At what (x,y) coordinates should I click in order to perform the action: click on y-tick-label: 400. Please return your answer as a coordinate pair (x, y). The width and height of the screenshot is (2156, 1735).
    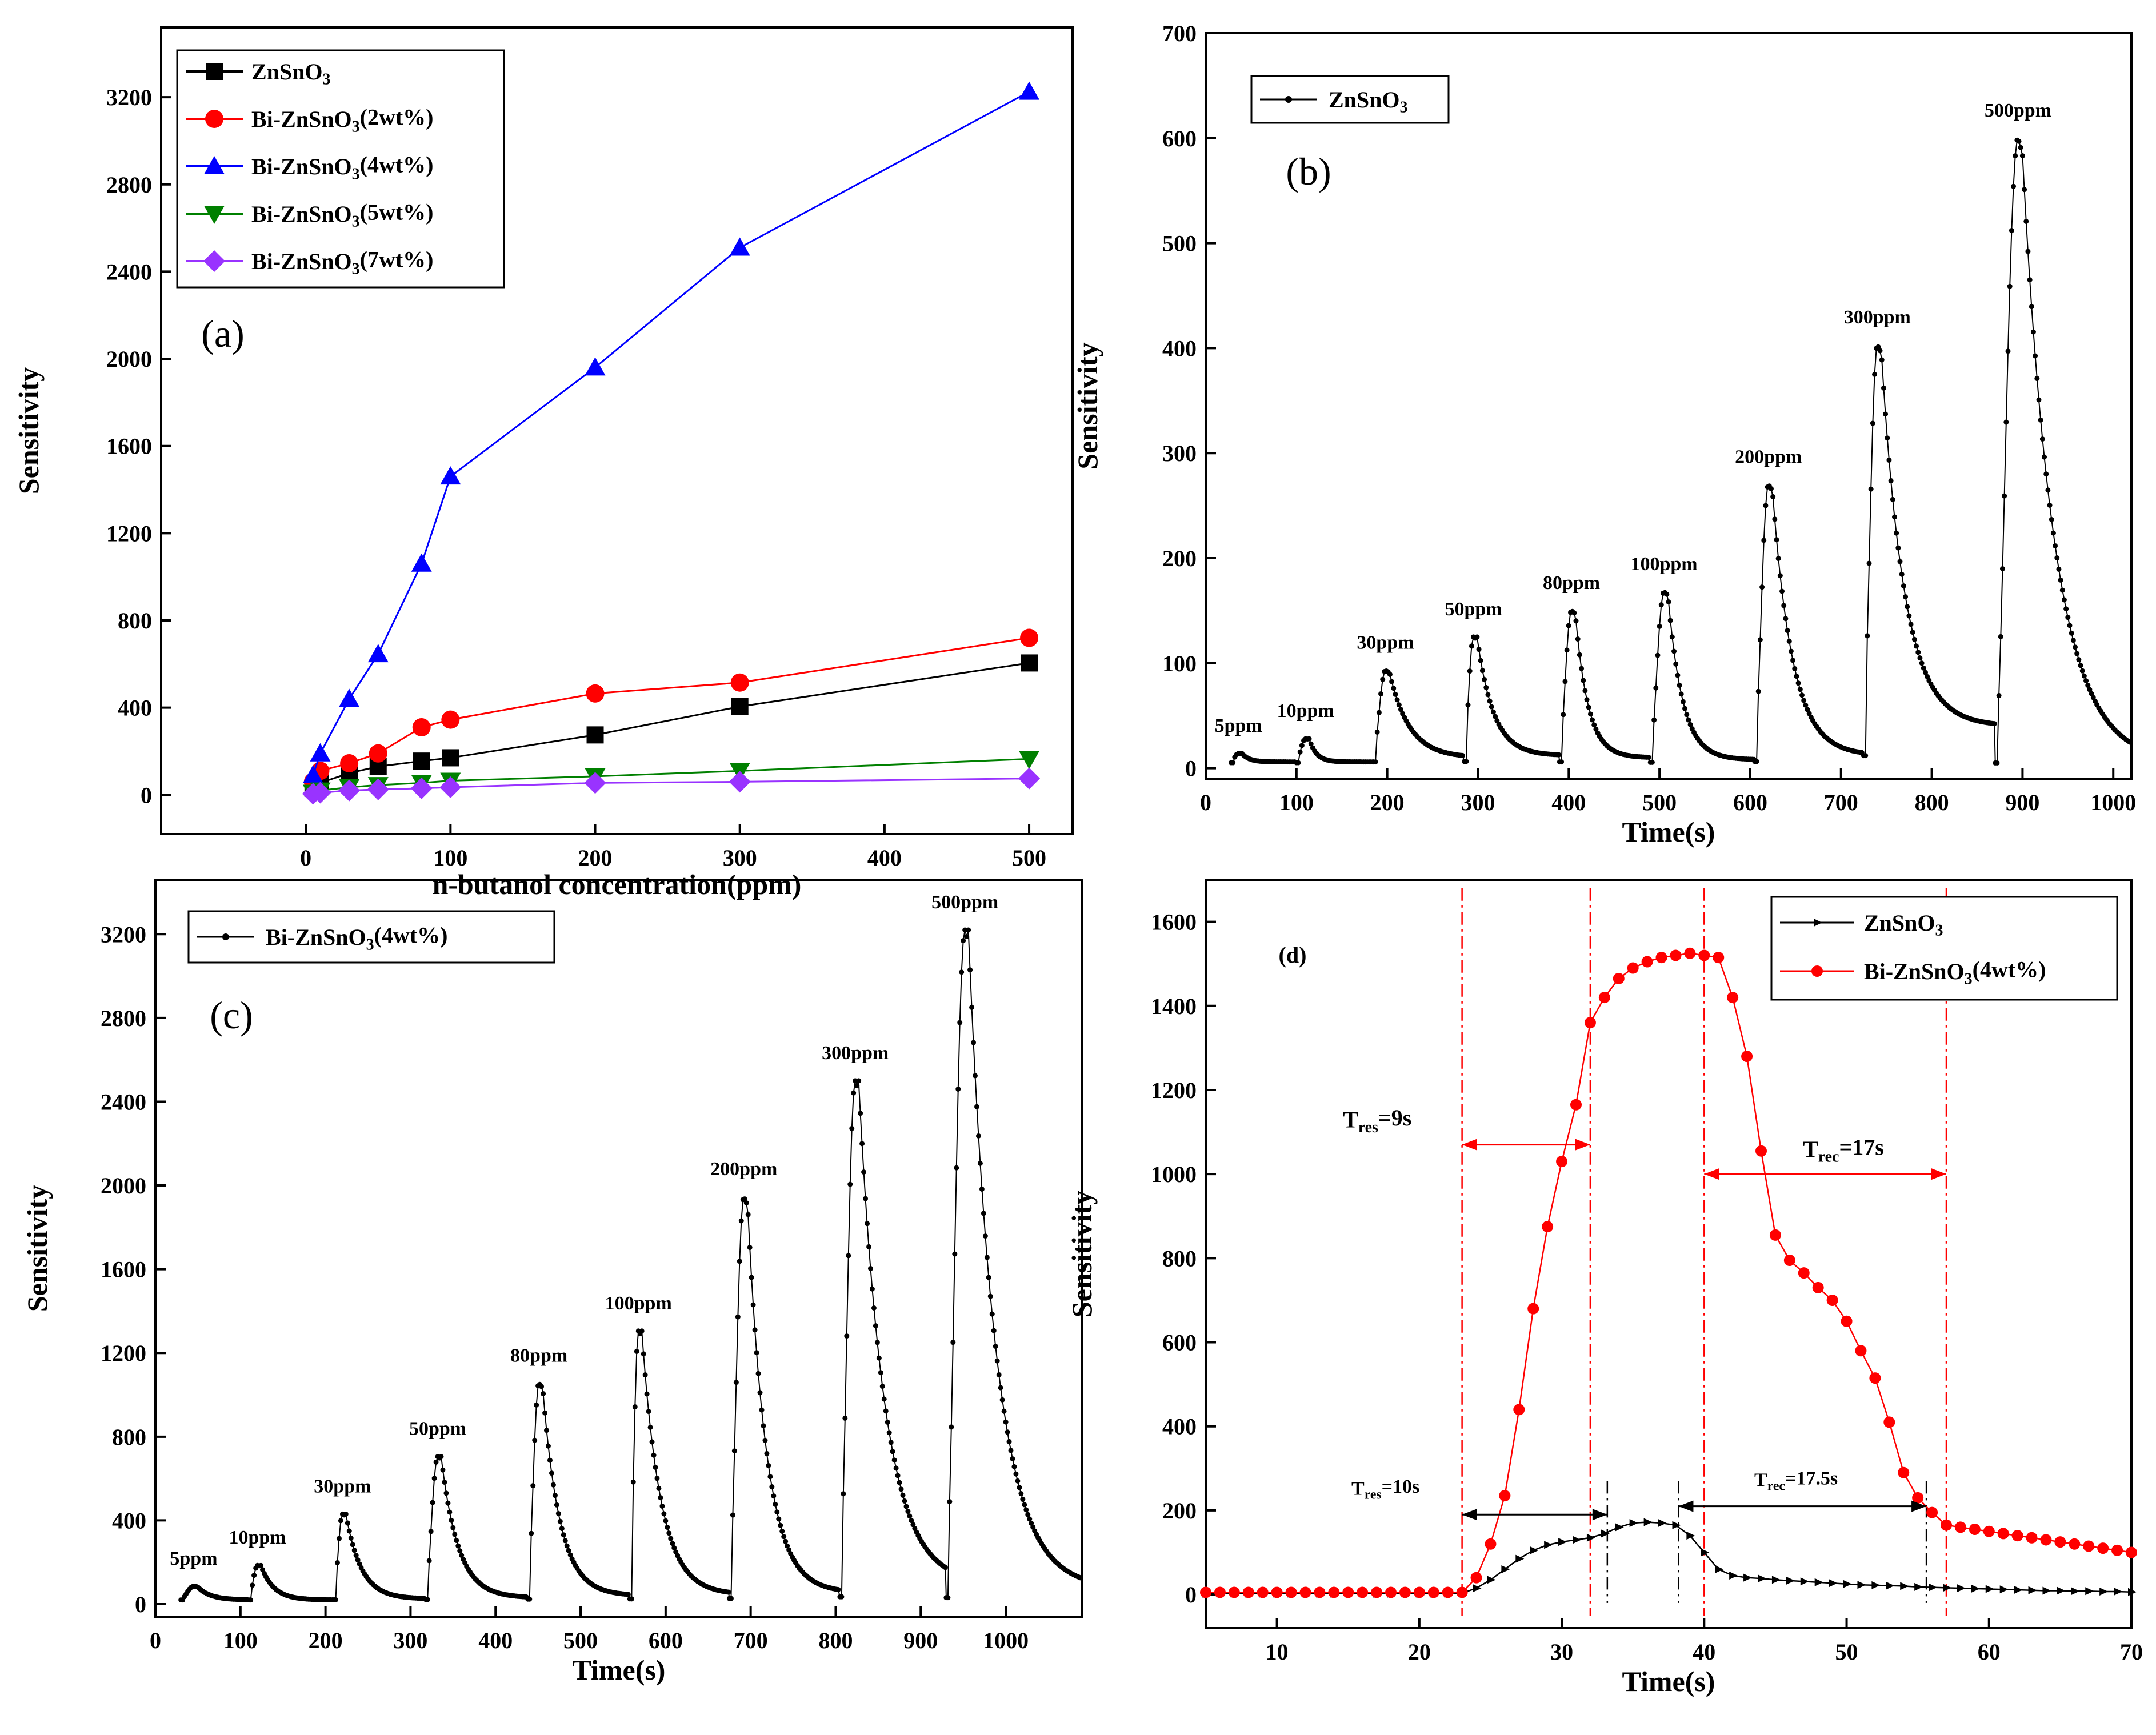
    Looking at the image, I should click on (129, 1520).